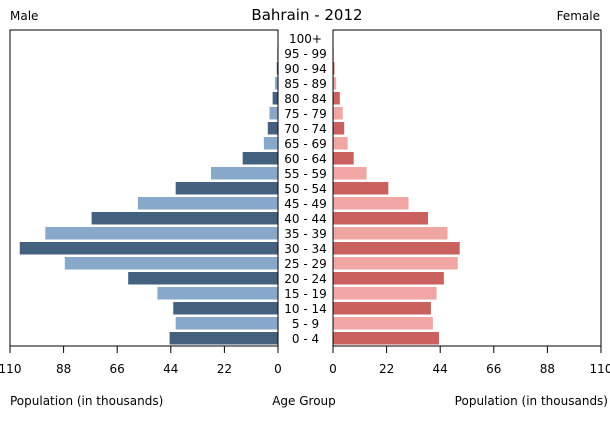 Image resolution: width=610 pixels, height=425 pixels. I want to click on female-x-axis: 0 22 44 66 88 110, so click(469, 361).